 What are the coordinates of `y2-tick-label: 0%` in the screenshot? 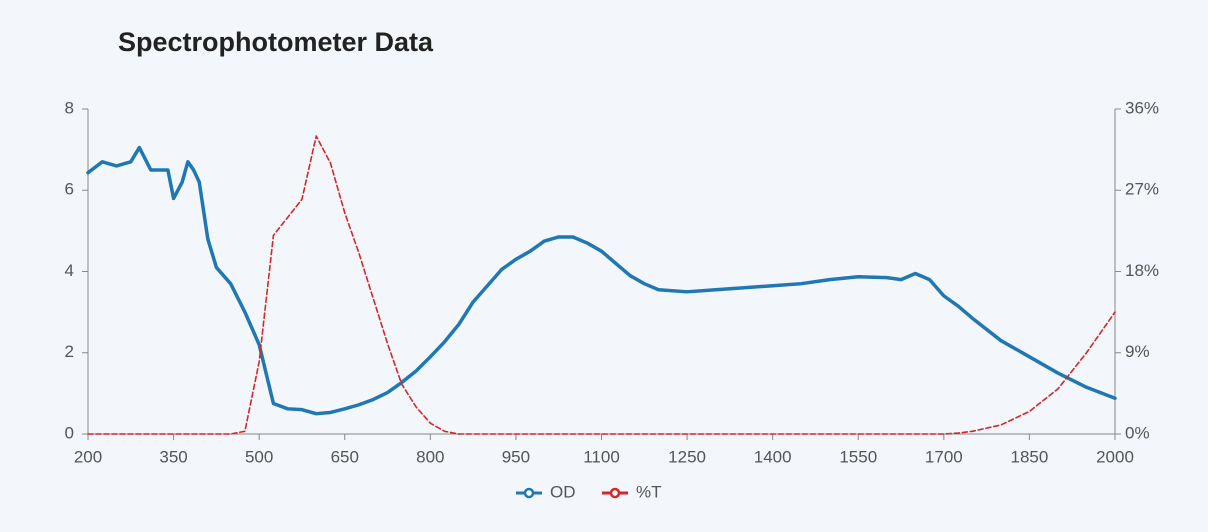 It's located at (1137, 432).